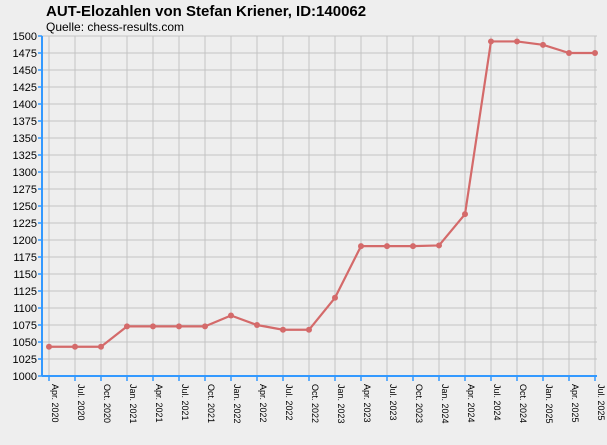 This screenshot has height=445, width=607. I want to click on y-tick-label: 1425, so click(25, 88).